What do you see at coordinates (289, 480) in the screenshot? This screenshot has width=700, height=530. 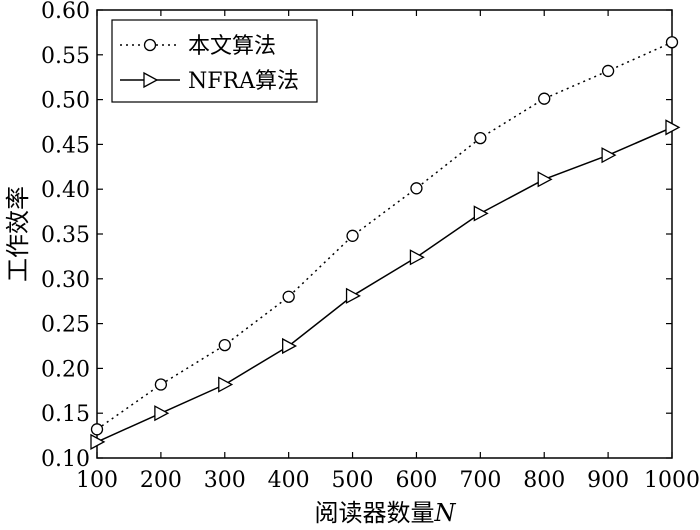 I see `x-tick-label: 400` at bounding box center [289, 480].